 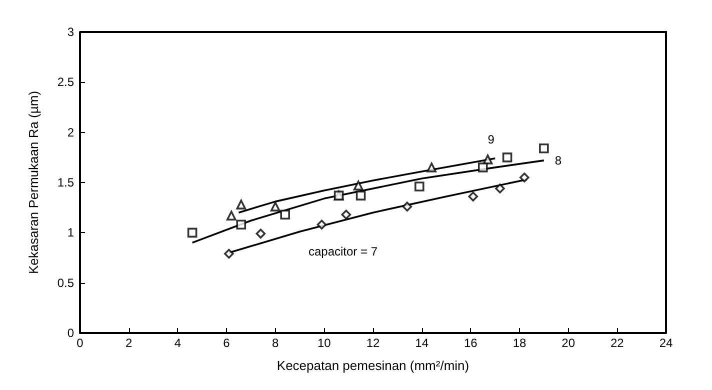 I want to click on x-tick-label: 0, so click(x=80, y=343).